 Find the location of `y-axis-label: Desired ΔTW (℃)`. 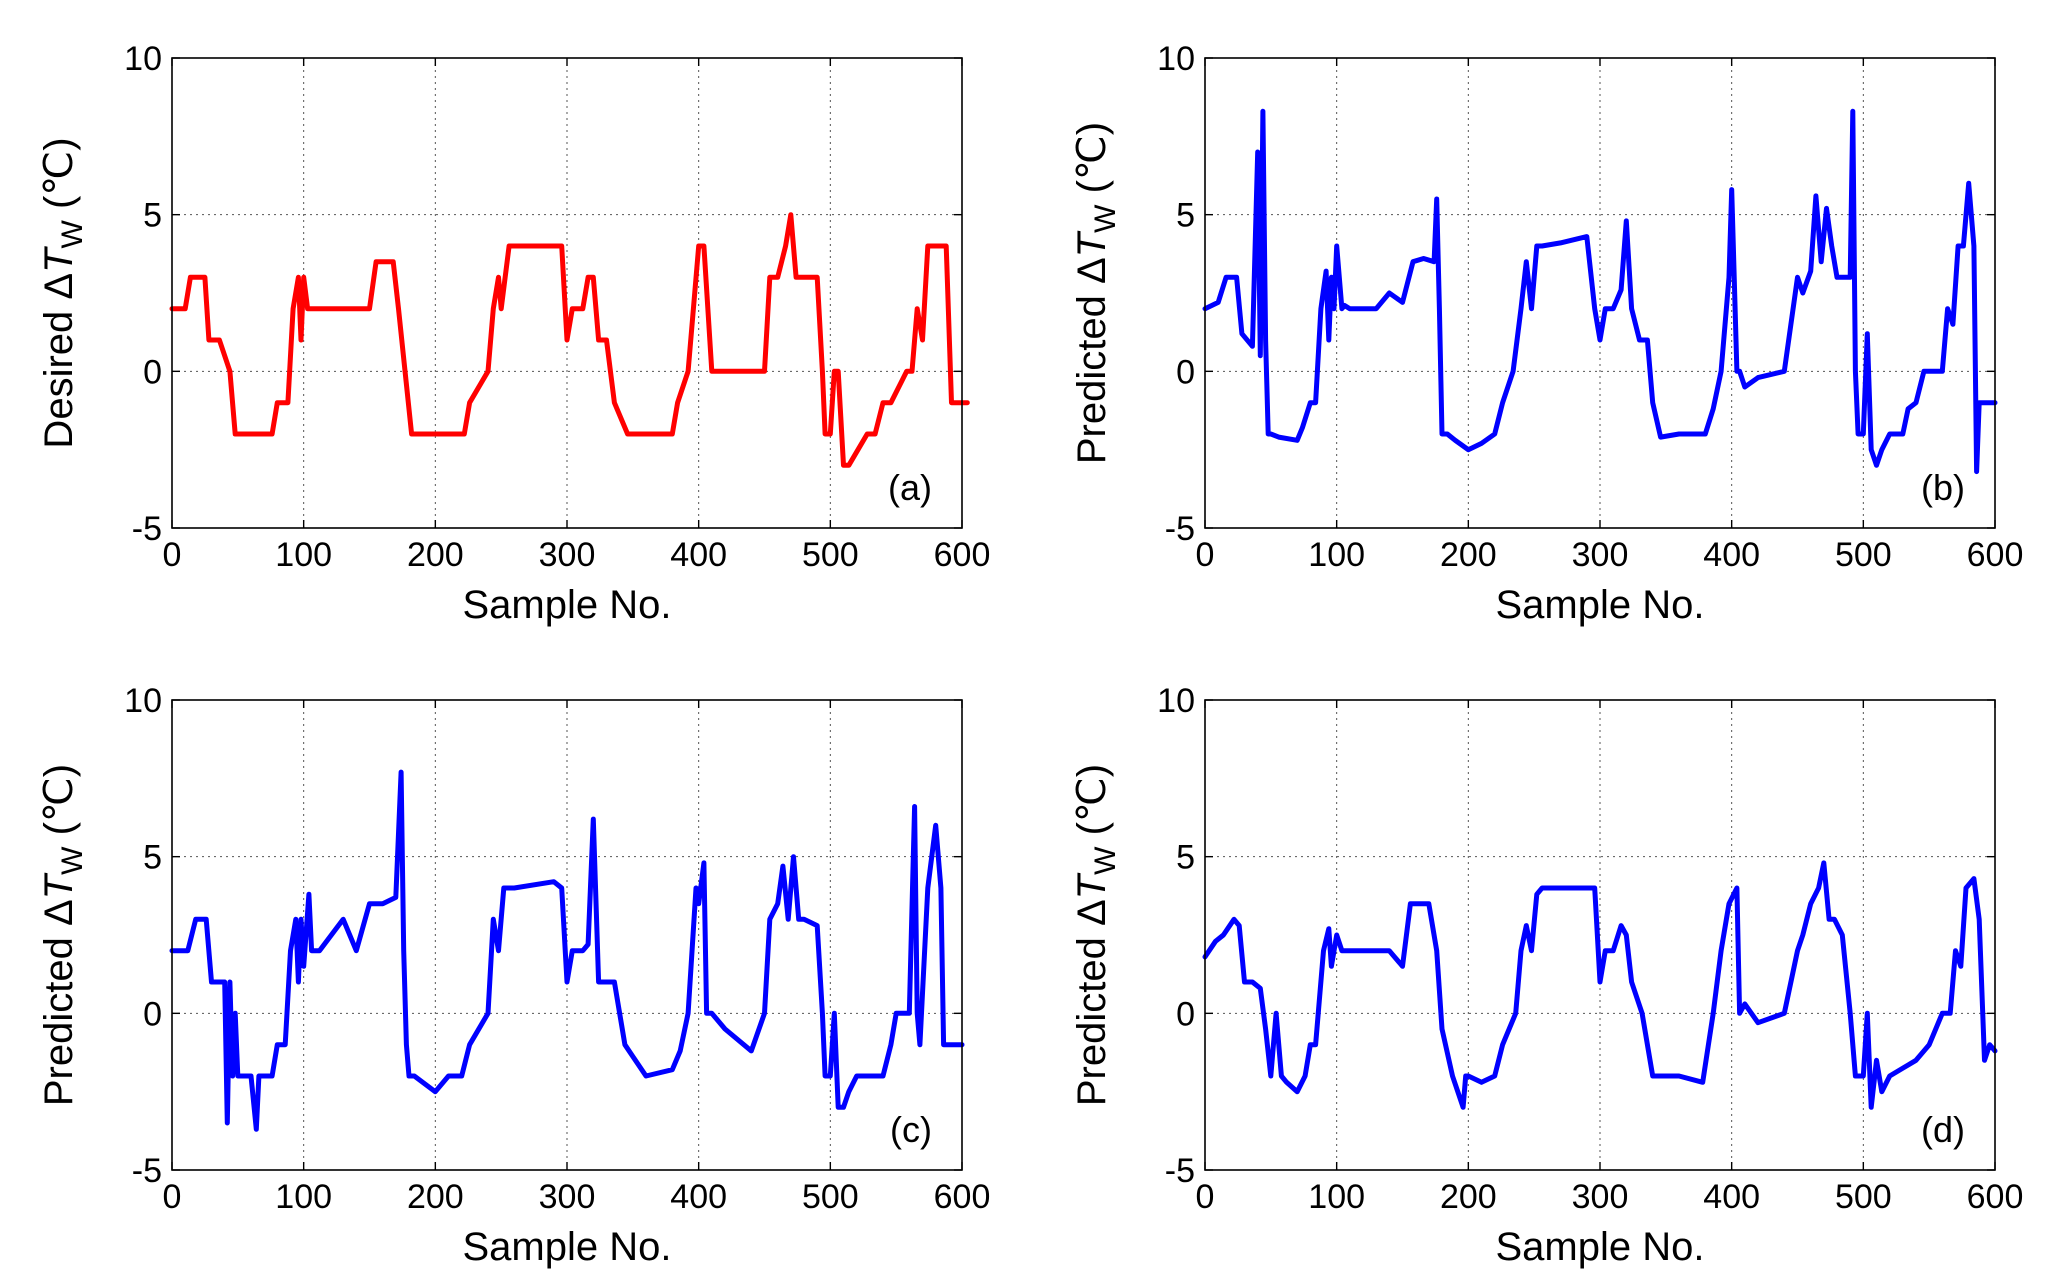

y-axis-label: Desired ΔTW (℃) is located at coordinates (63, 292).